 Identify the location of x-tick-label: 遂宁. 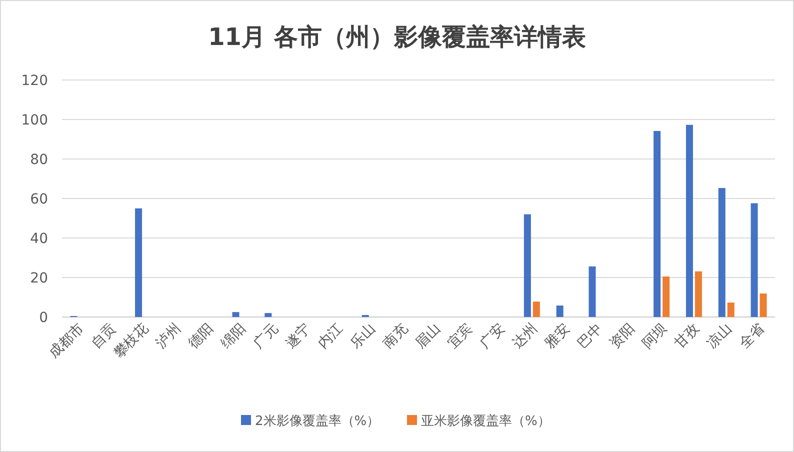
(298, 336).